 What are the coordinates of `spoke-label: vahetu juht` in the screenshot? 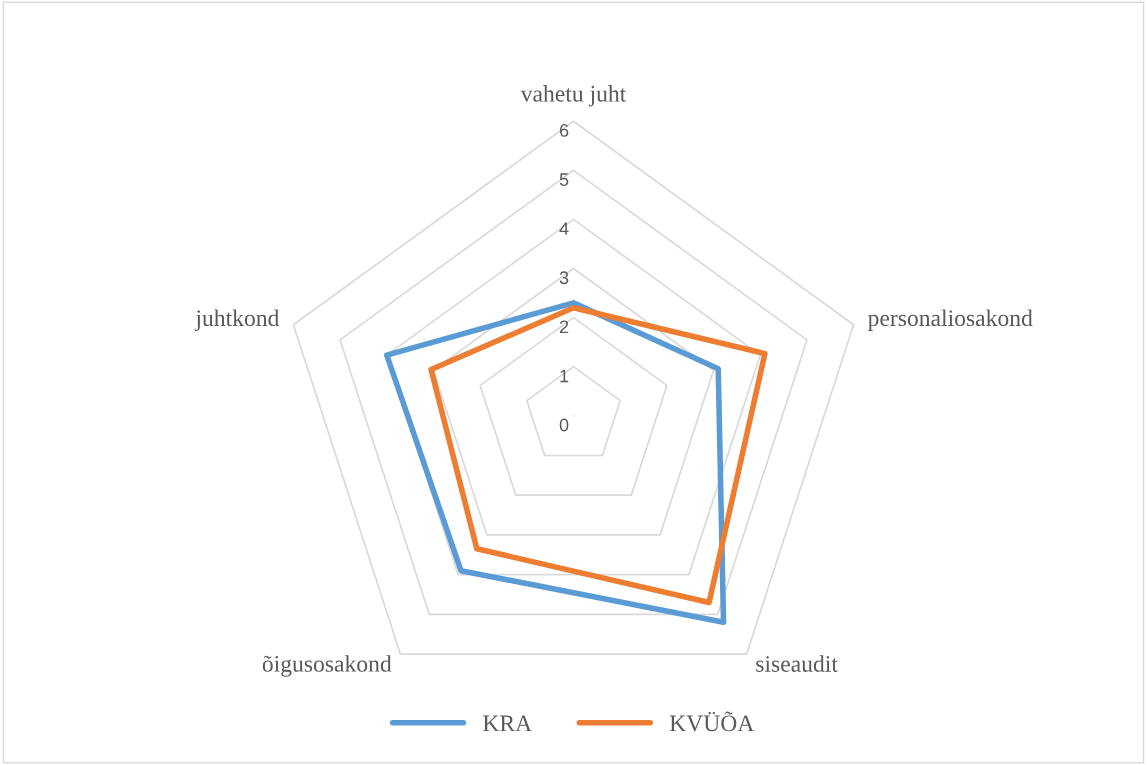 It's located at (573, 96).